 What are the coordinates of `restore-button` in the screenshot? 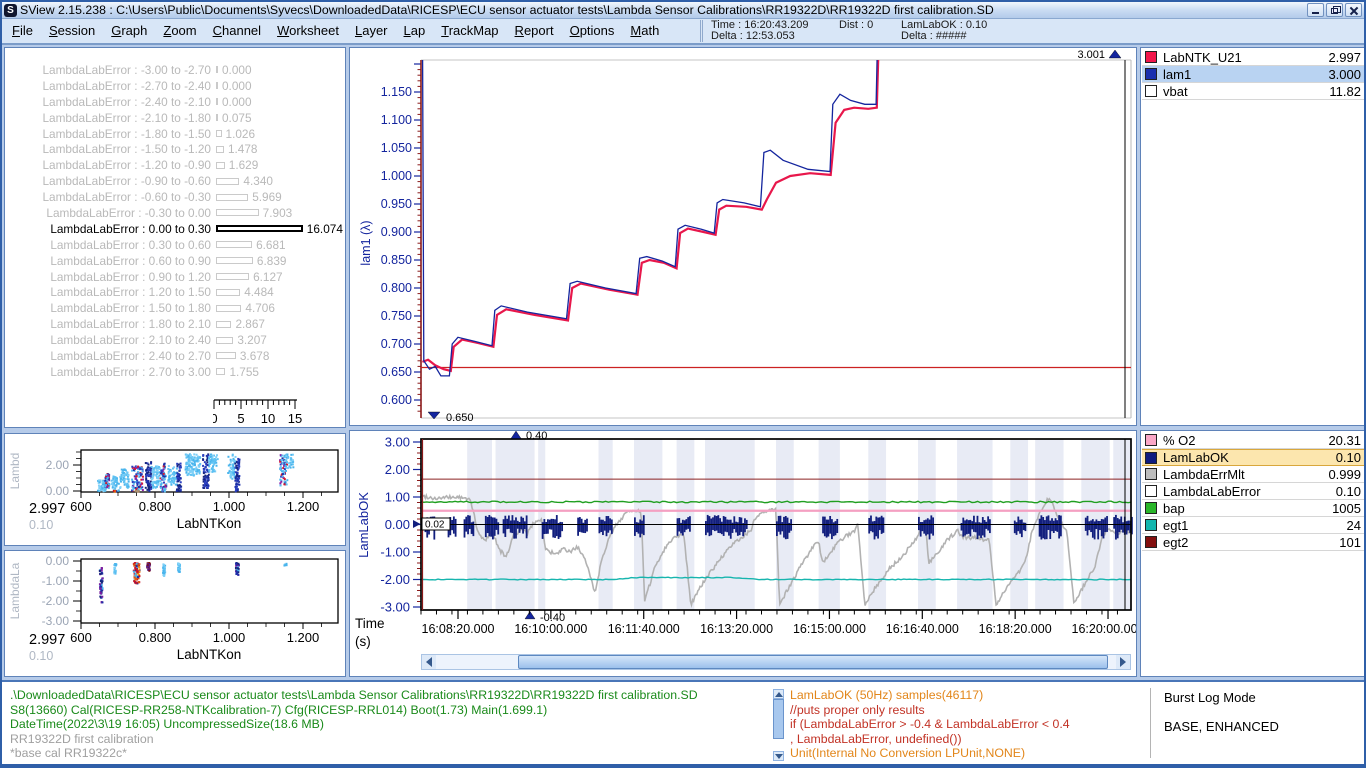 It's located at (1334, 10).